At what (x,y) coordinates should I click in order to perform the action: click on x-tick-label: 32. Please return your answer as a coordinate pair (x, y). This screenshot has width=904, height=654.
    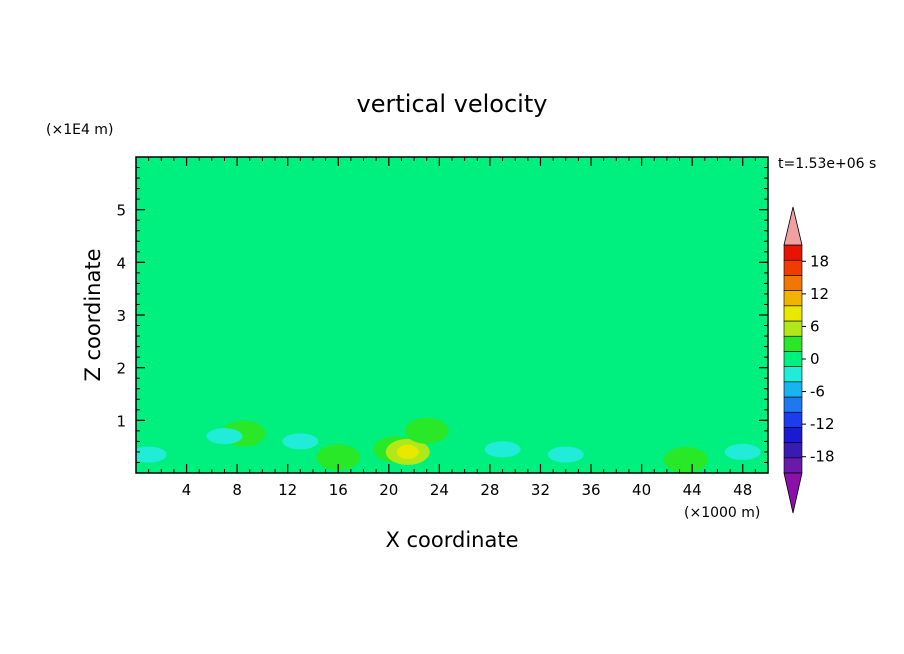
    Looking at the image, I should click on (540, 490).